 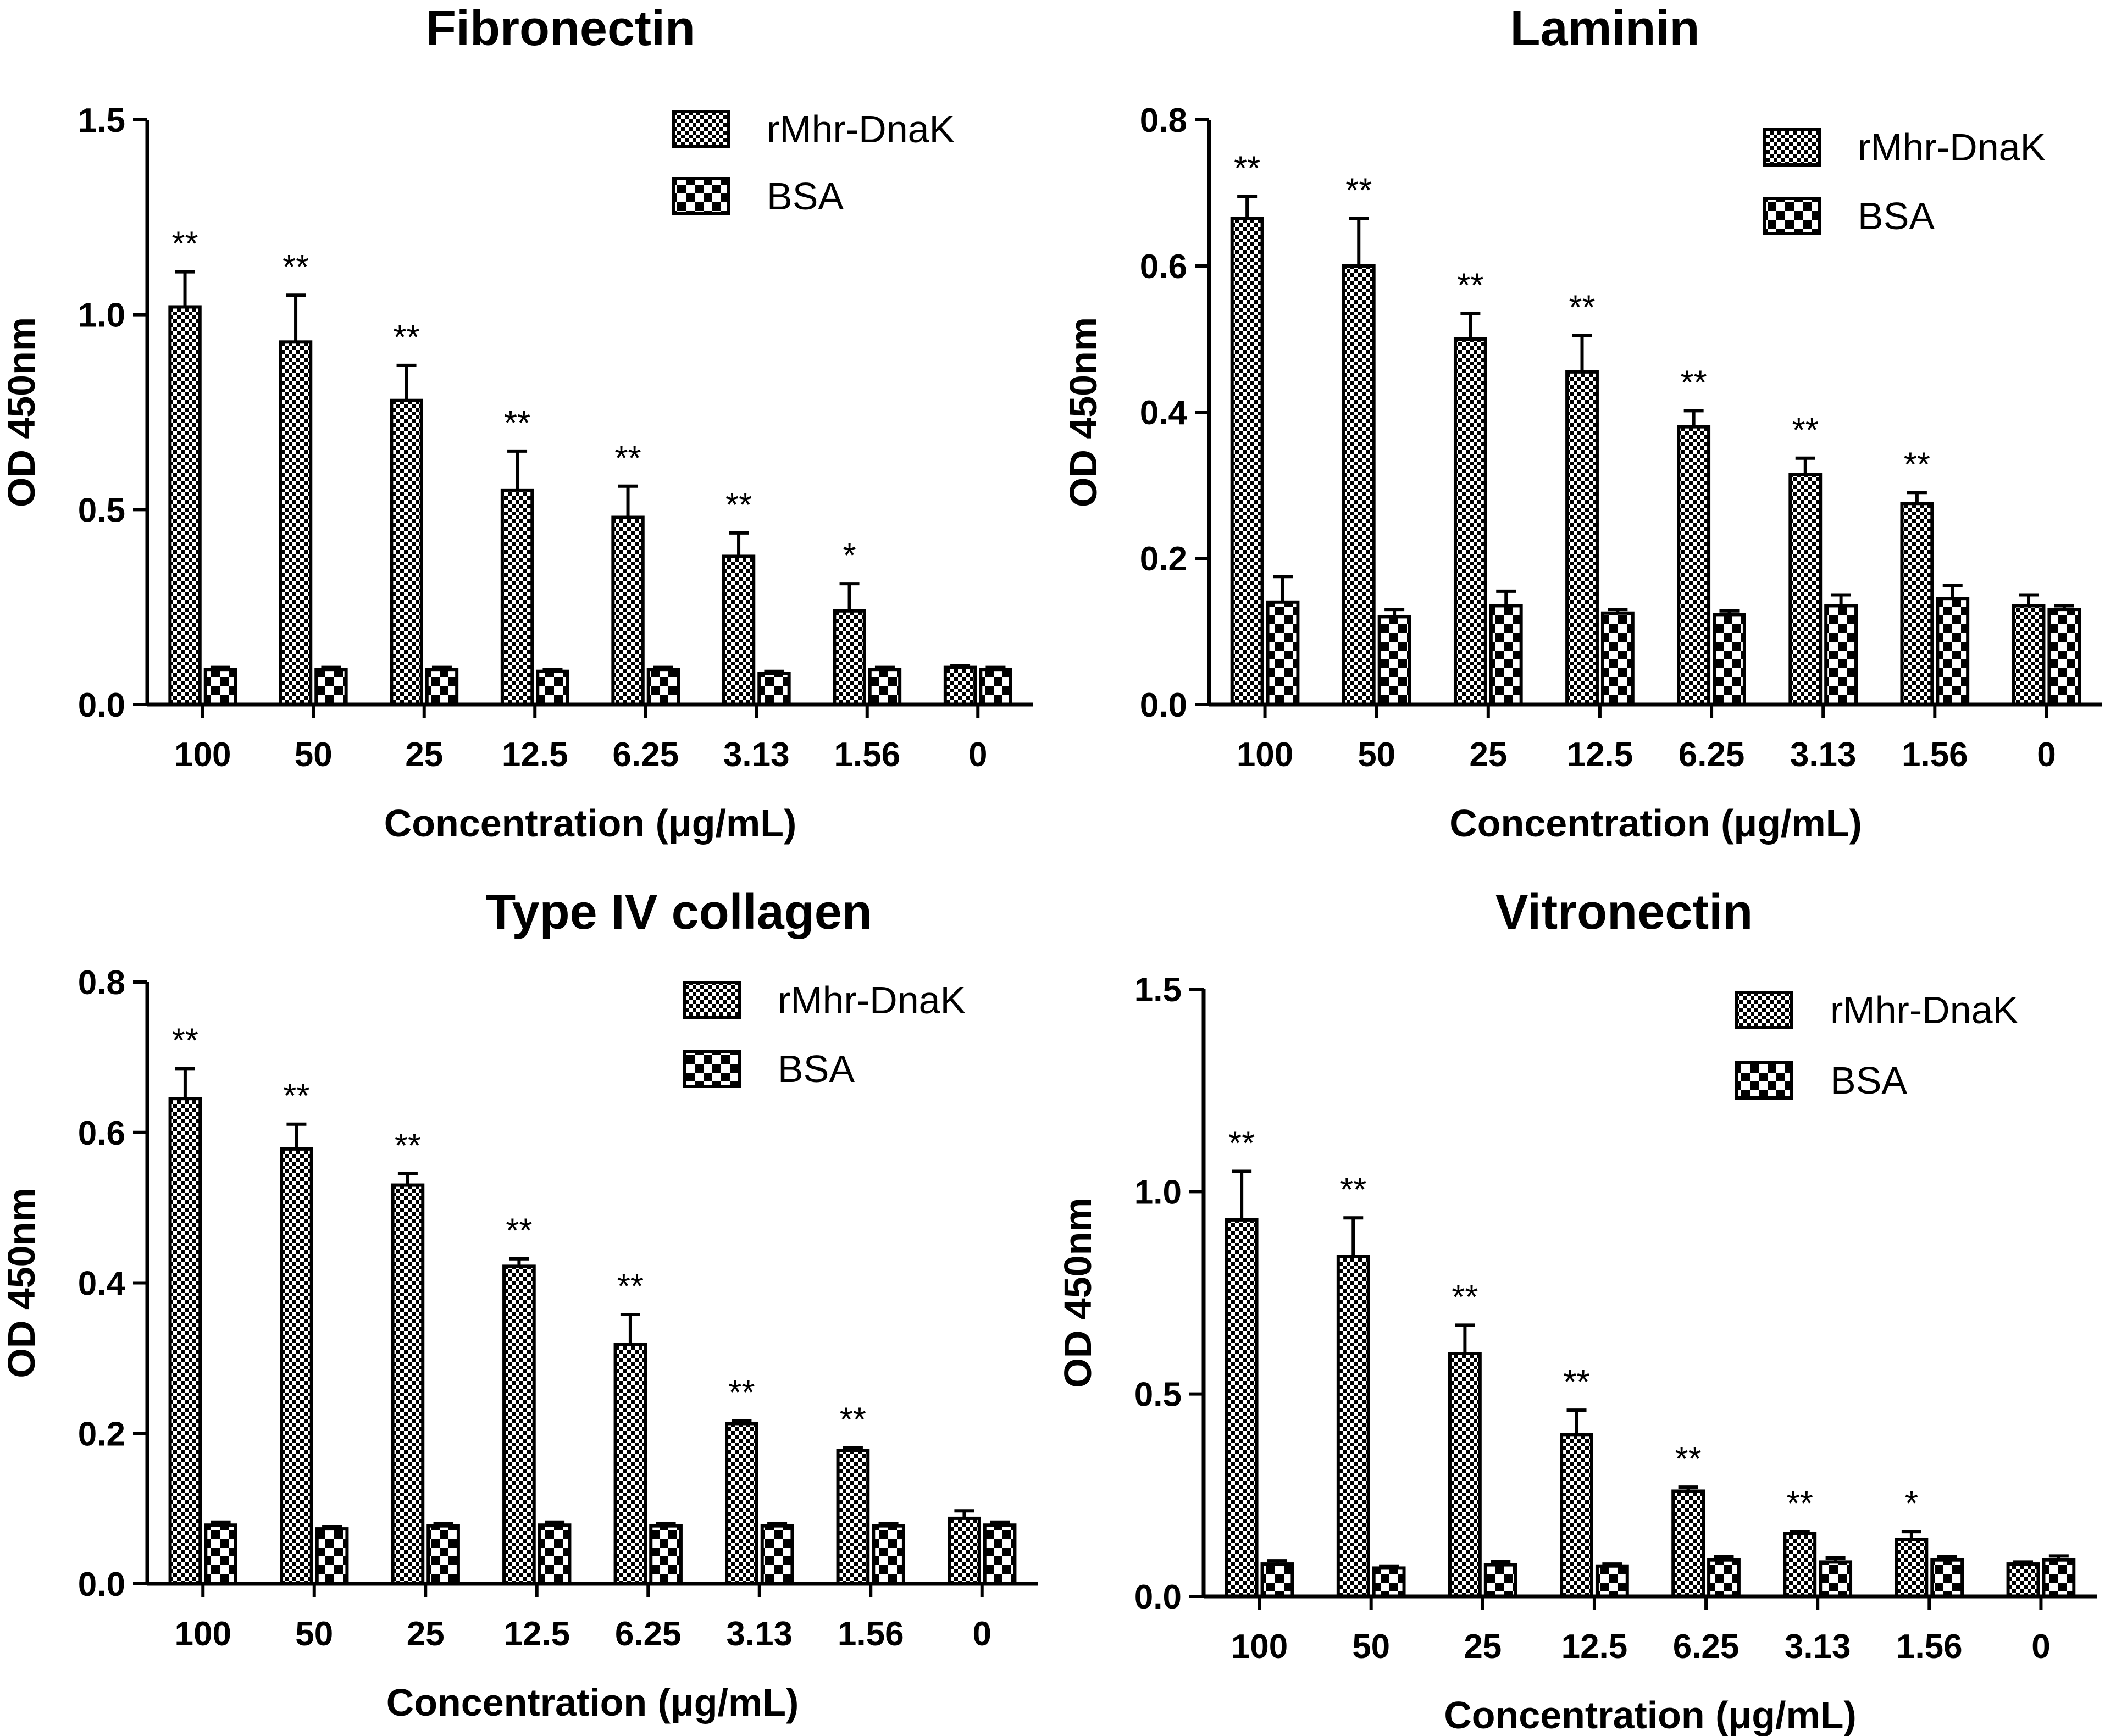 I want to click on chart-title: Vitronectin, so click(x=1624, y=913).